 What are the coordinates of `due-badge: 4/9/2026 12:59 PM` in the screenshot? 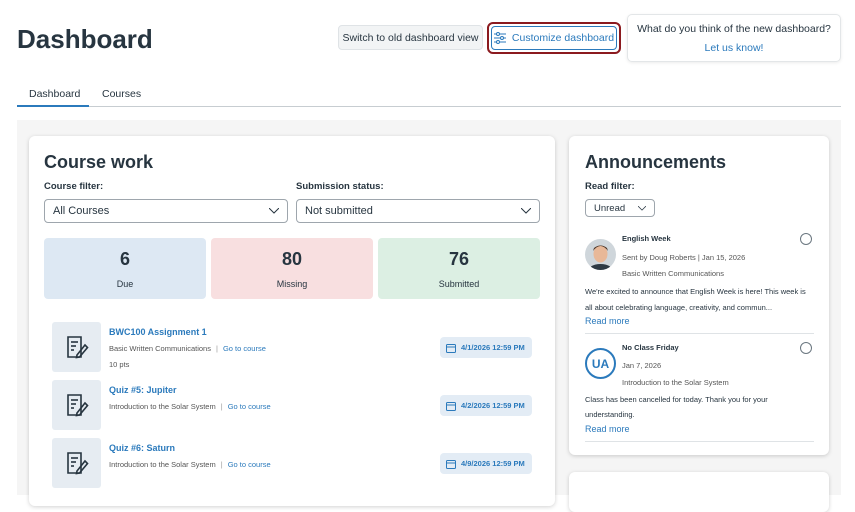 It's located at (486, 463).